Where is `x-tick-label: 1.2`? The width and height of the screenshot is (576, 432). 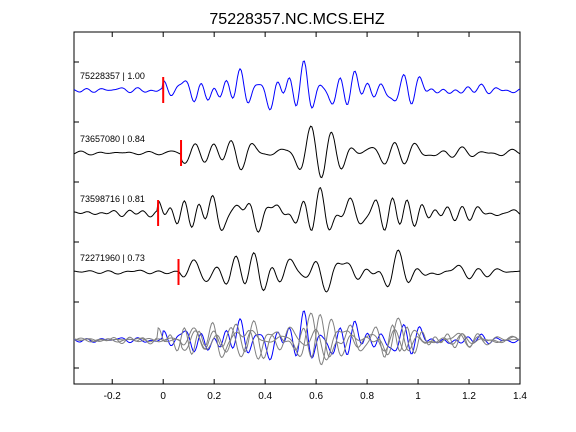 x-tick-label: 1.2 is located at coordinates (469, 396).